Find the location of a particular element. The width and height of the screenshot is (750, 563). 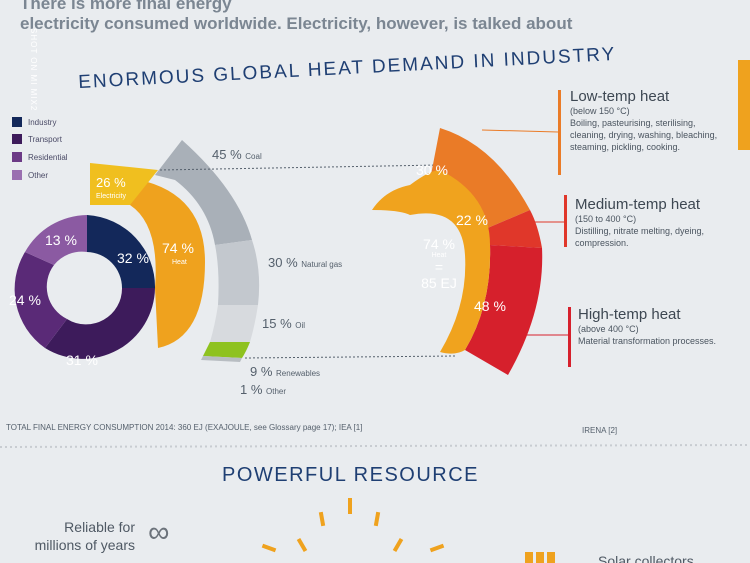

solar-collectors-label: Solar collectors is located at coordinates (646, 558).